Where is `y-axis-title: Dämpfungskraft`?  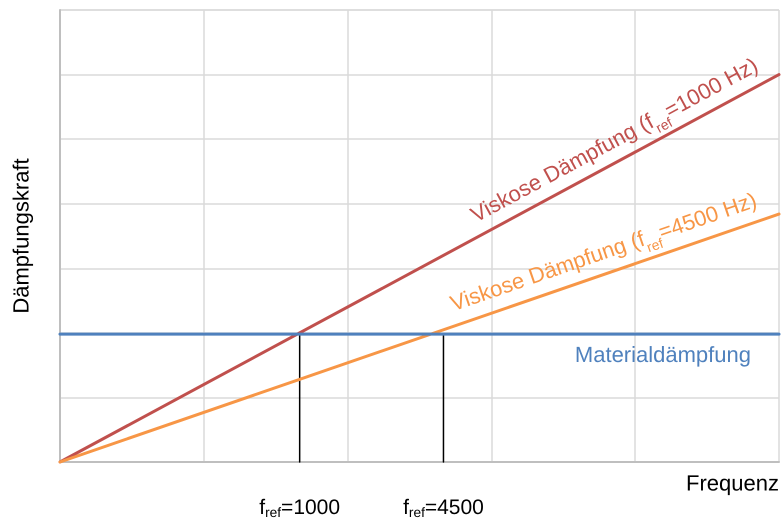 y-axis-title: Dämpfungskraft is located at coordinates (21, 236).